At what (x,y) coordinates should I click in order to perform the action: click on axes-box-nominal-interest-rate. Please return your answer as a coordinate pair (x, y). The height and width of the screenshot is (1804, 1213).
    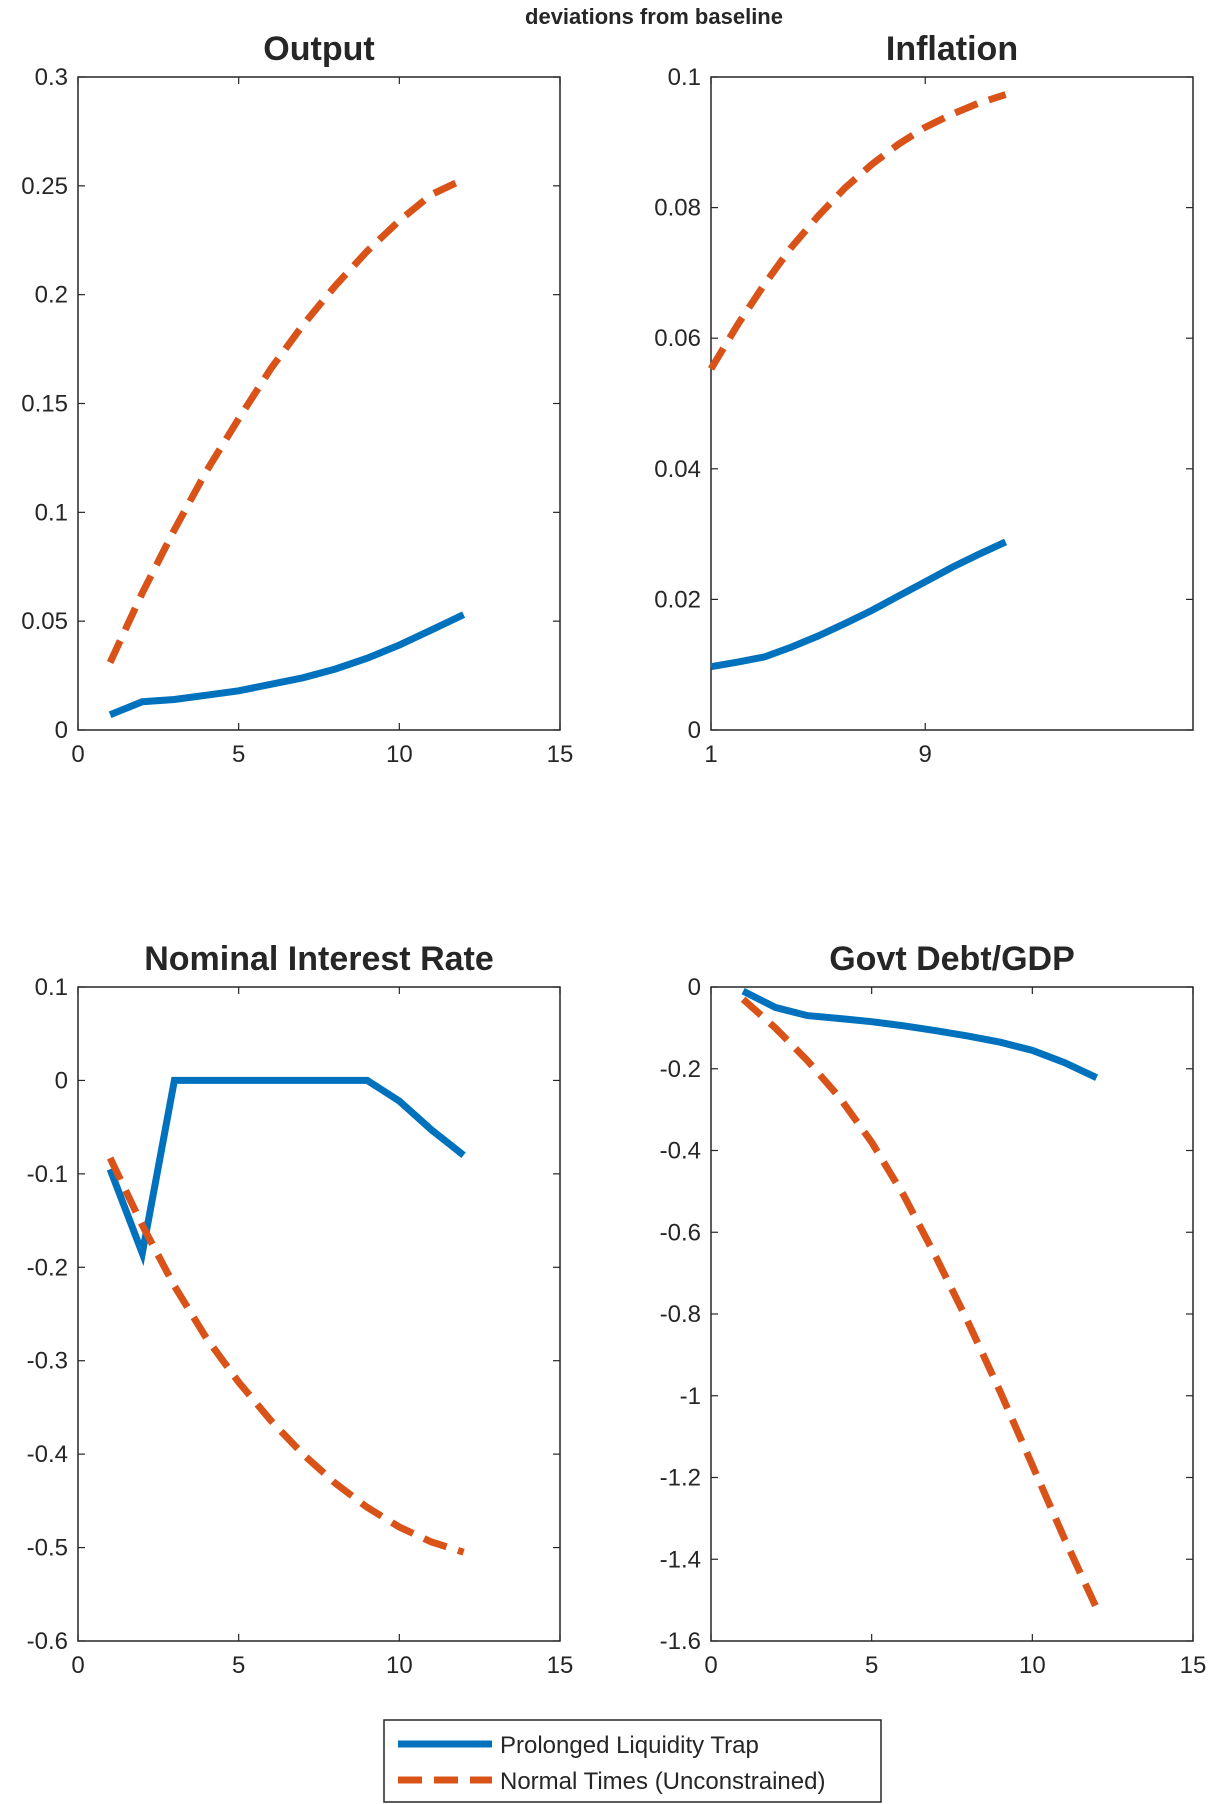
    Looking at the image, I should click on (319, 1314).